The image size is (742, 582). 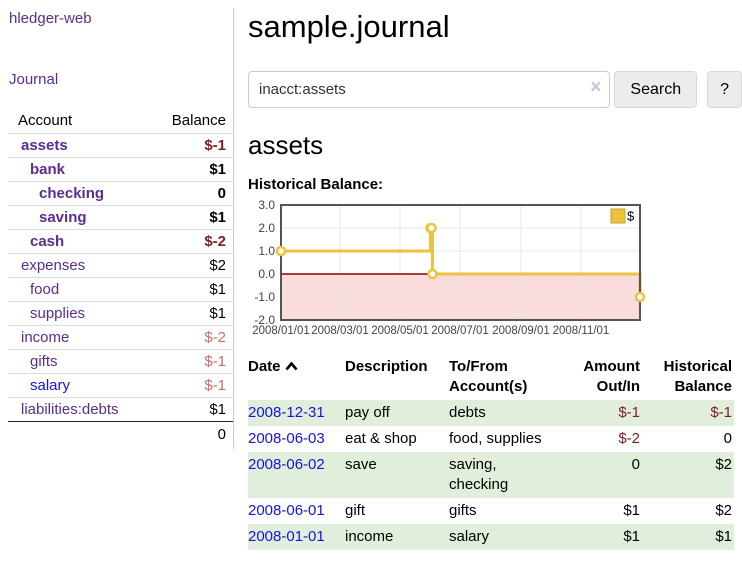 I want to click on transaction-date-link: 2008-12-31, so click(x=286, y=412).